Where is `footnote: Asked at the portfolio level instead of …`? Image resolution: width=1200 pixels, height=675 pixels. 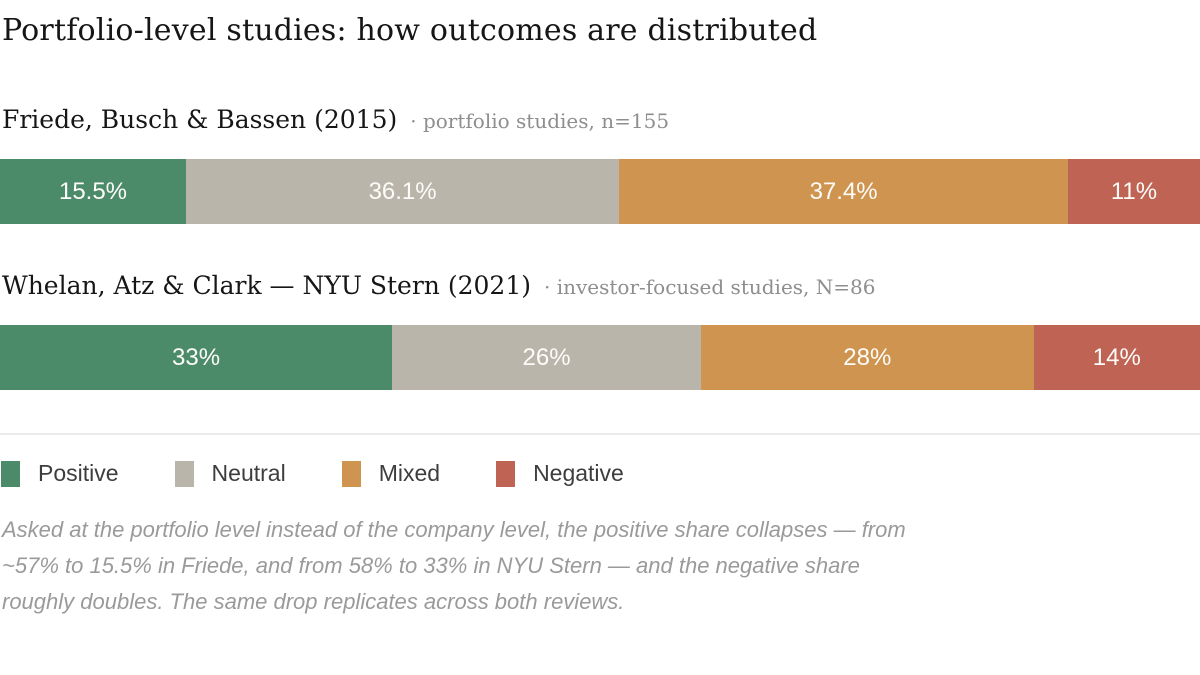 footnote: Asked at the portfolio level instead of … is located at coordinates (454, 565).